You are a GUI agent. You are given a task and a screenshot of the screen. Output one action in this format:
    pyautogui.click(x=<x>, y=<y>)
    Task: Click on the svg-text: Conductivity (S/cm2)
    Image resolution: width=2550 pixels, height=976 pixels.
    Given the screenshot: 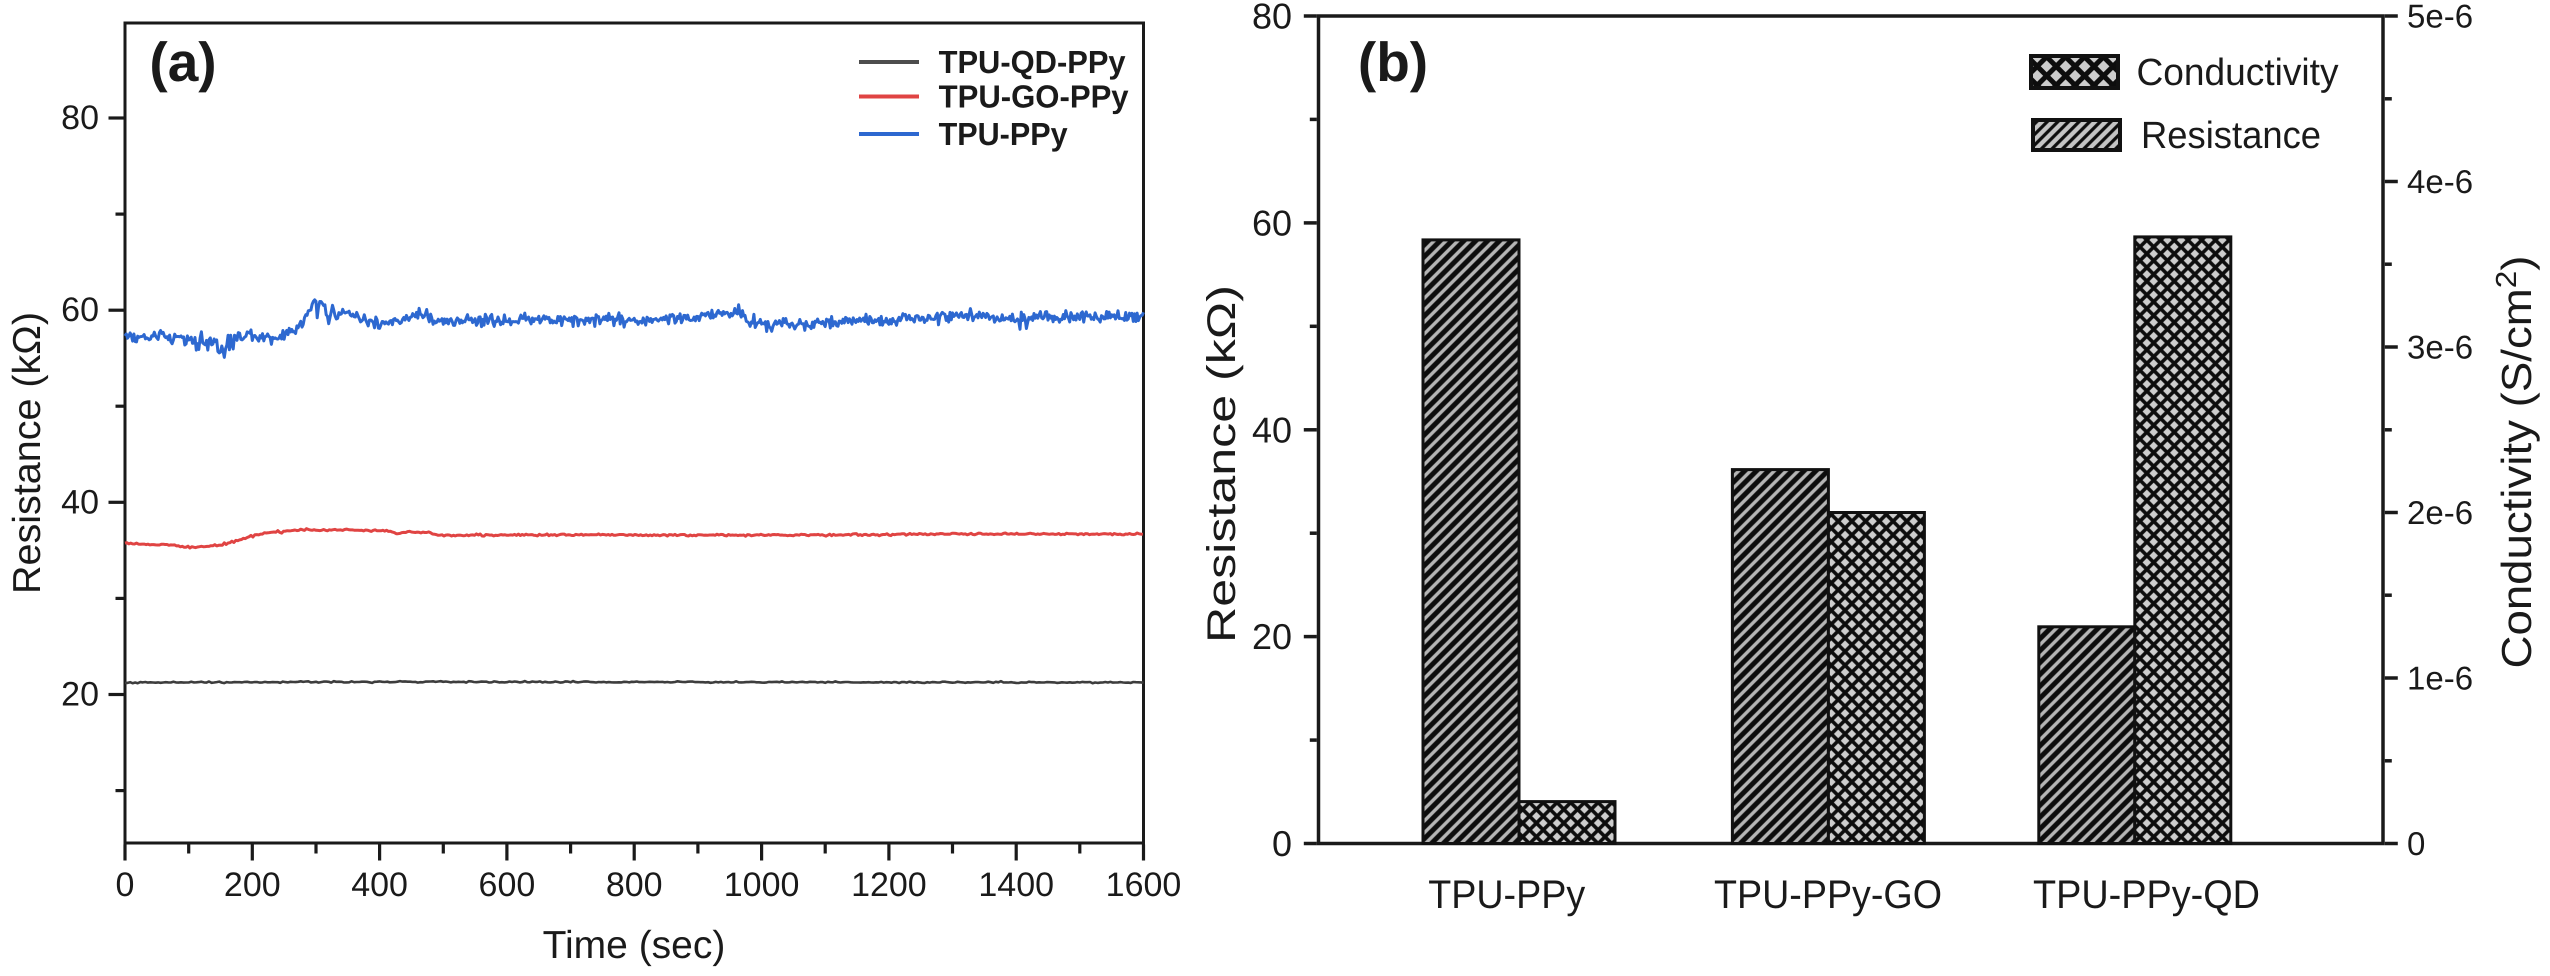 What is the action you would take?
    pyautogui.click(x=2515, y=462)
    